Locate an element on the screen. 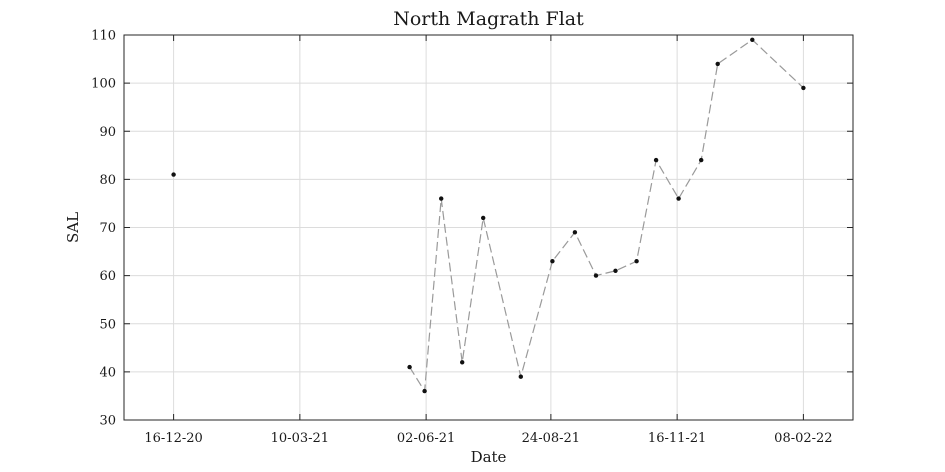  x-axis-label: Date is located at coordinates (489, 457).